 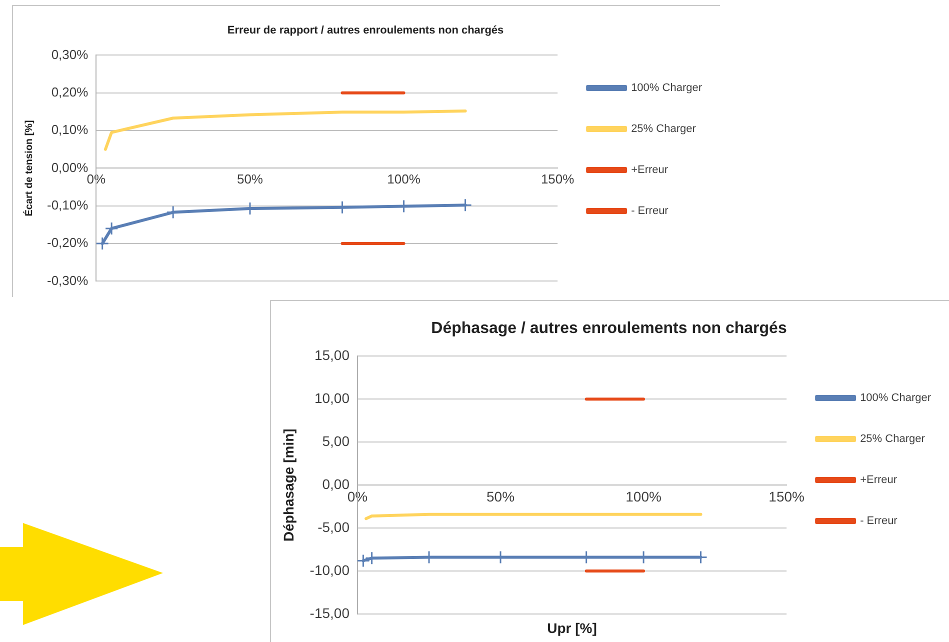 What do you see at coordinates (365, 30) in the screenshot?
I see `chart-title: Erreur de rapport / autres enroulements non chargés` at bounding box center [365, 30].